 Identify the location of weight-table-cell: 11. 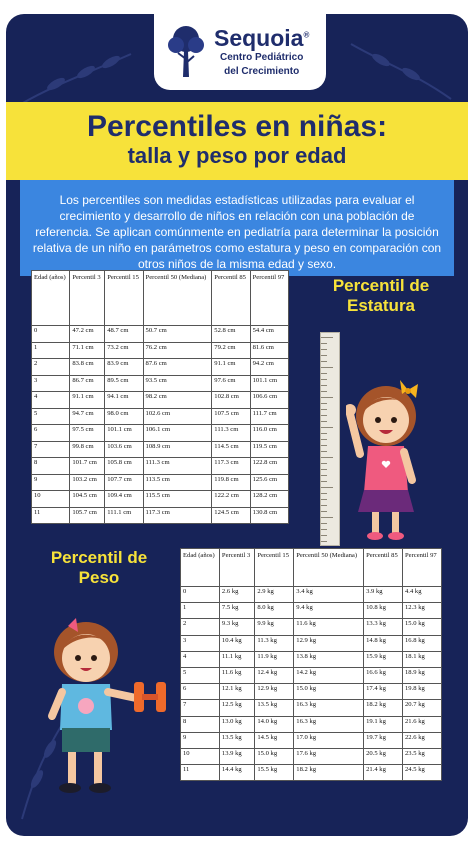
(200, 773).